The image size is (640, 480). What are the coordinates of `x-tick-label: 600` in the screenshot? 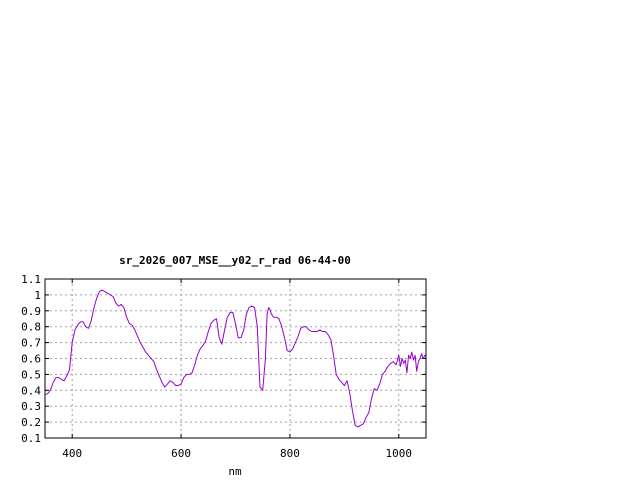 It's located at (181, 453).